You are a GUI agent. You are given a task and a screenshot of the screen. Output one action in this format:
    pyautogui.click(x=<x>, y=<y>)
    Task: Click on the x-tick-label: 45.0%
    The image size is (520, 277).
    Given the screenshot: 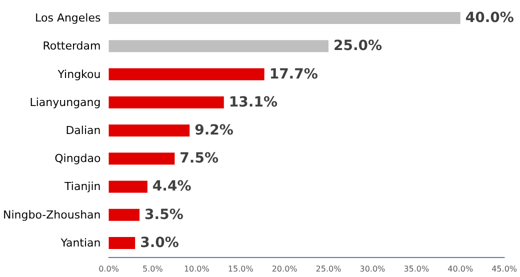 What is the action you would take?
    pyautogui.click(x=505, y=269)
    